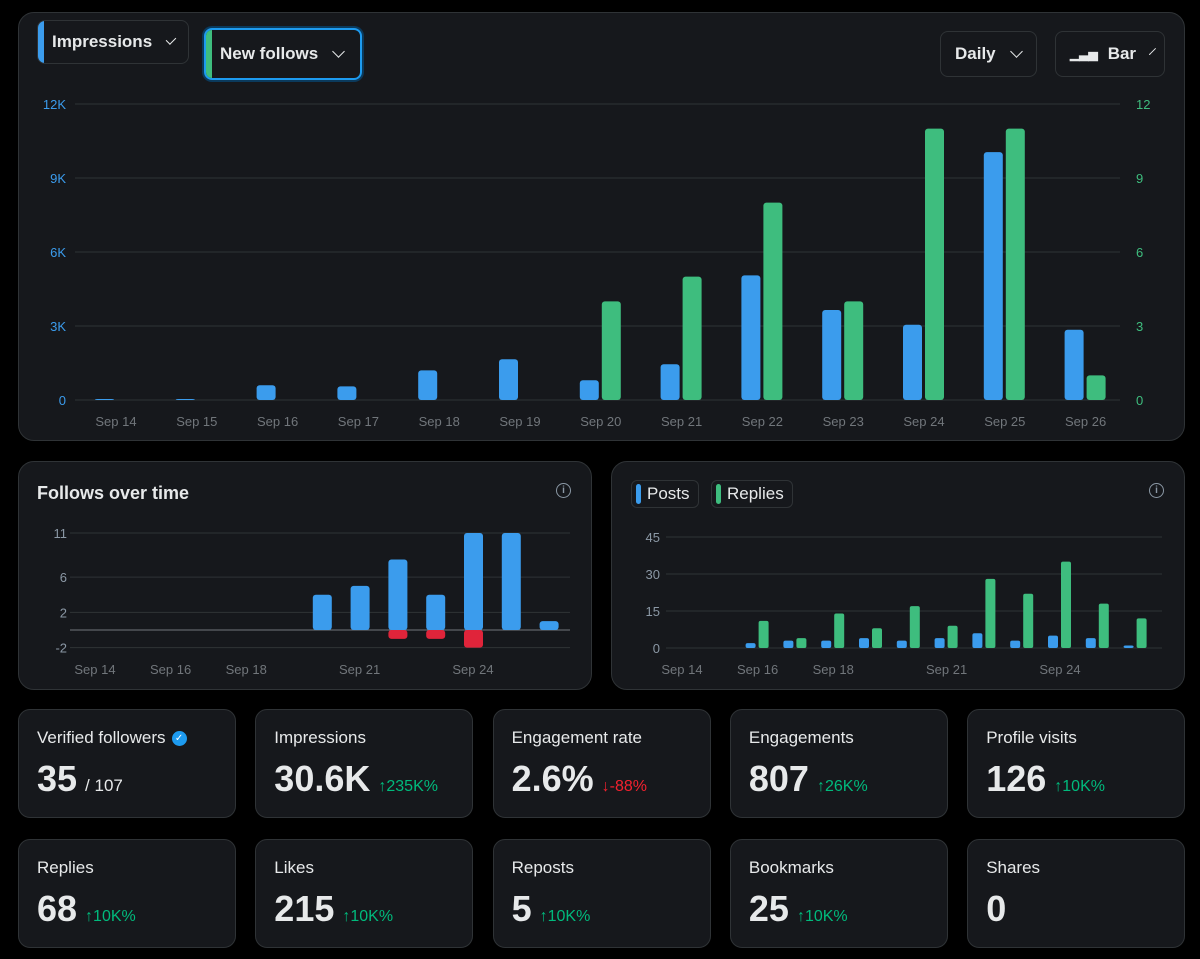 The image size is (1200, 959). What do you see at coordinates (838, 763) in the screenshot?
I see `stat-card: Engagements 807 ↑26K%` at bounding box center [838, 763].